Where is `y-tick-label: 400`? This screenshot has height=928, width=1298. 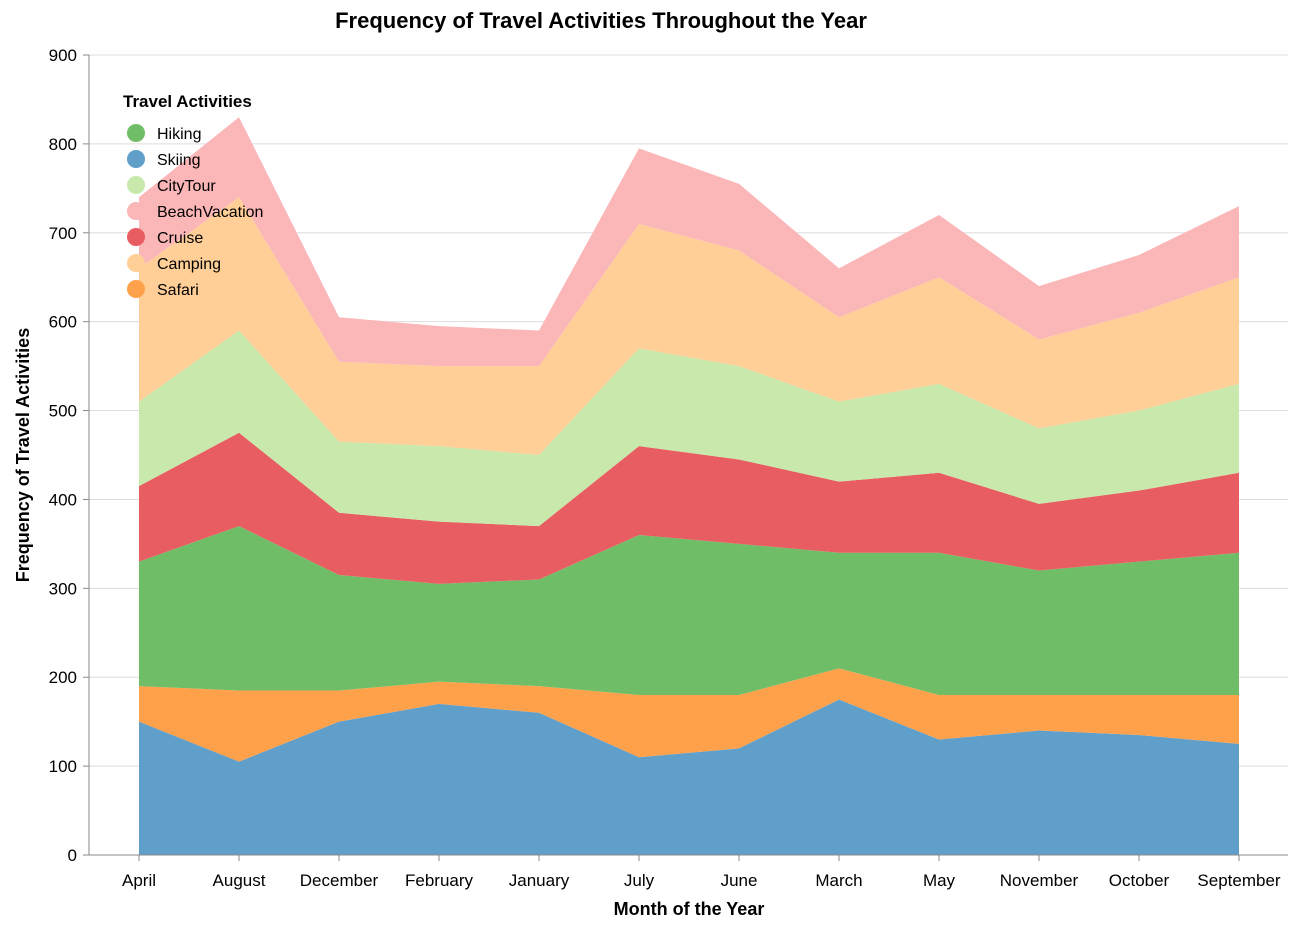 y-tick-label: 400 is located at coordinates (63, 499).